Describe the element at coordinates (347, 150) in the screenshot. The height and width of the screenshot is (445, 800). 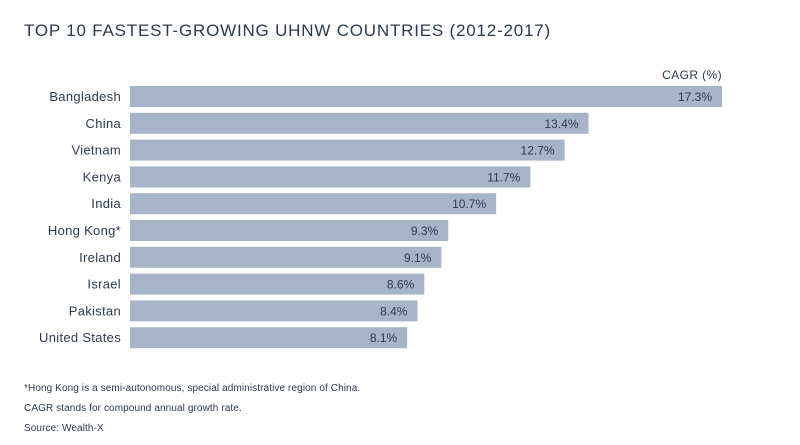
I see `bar-vietnam` at that location.